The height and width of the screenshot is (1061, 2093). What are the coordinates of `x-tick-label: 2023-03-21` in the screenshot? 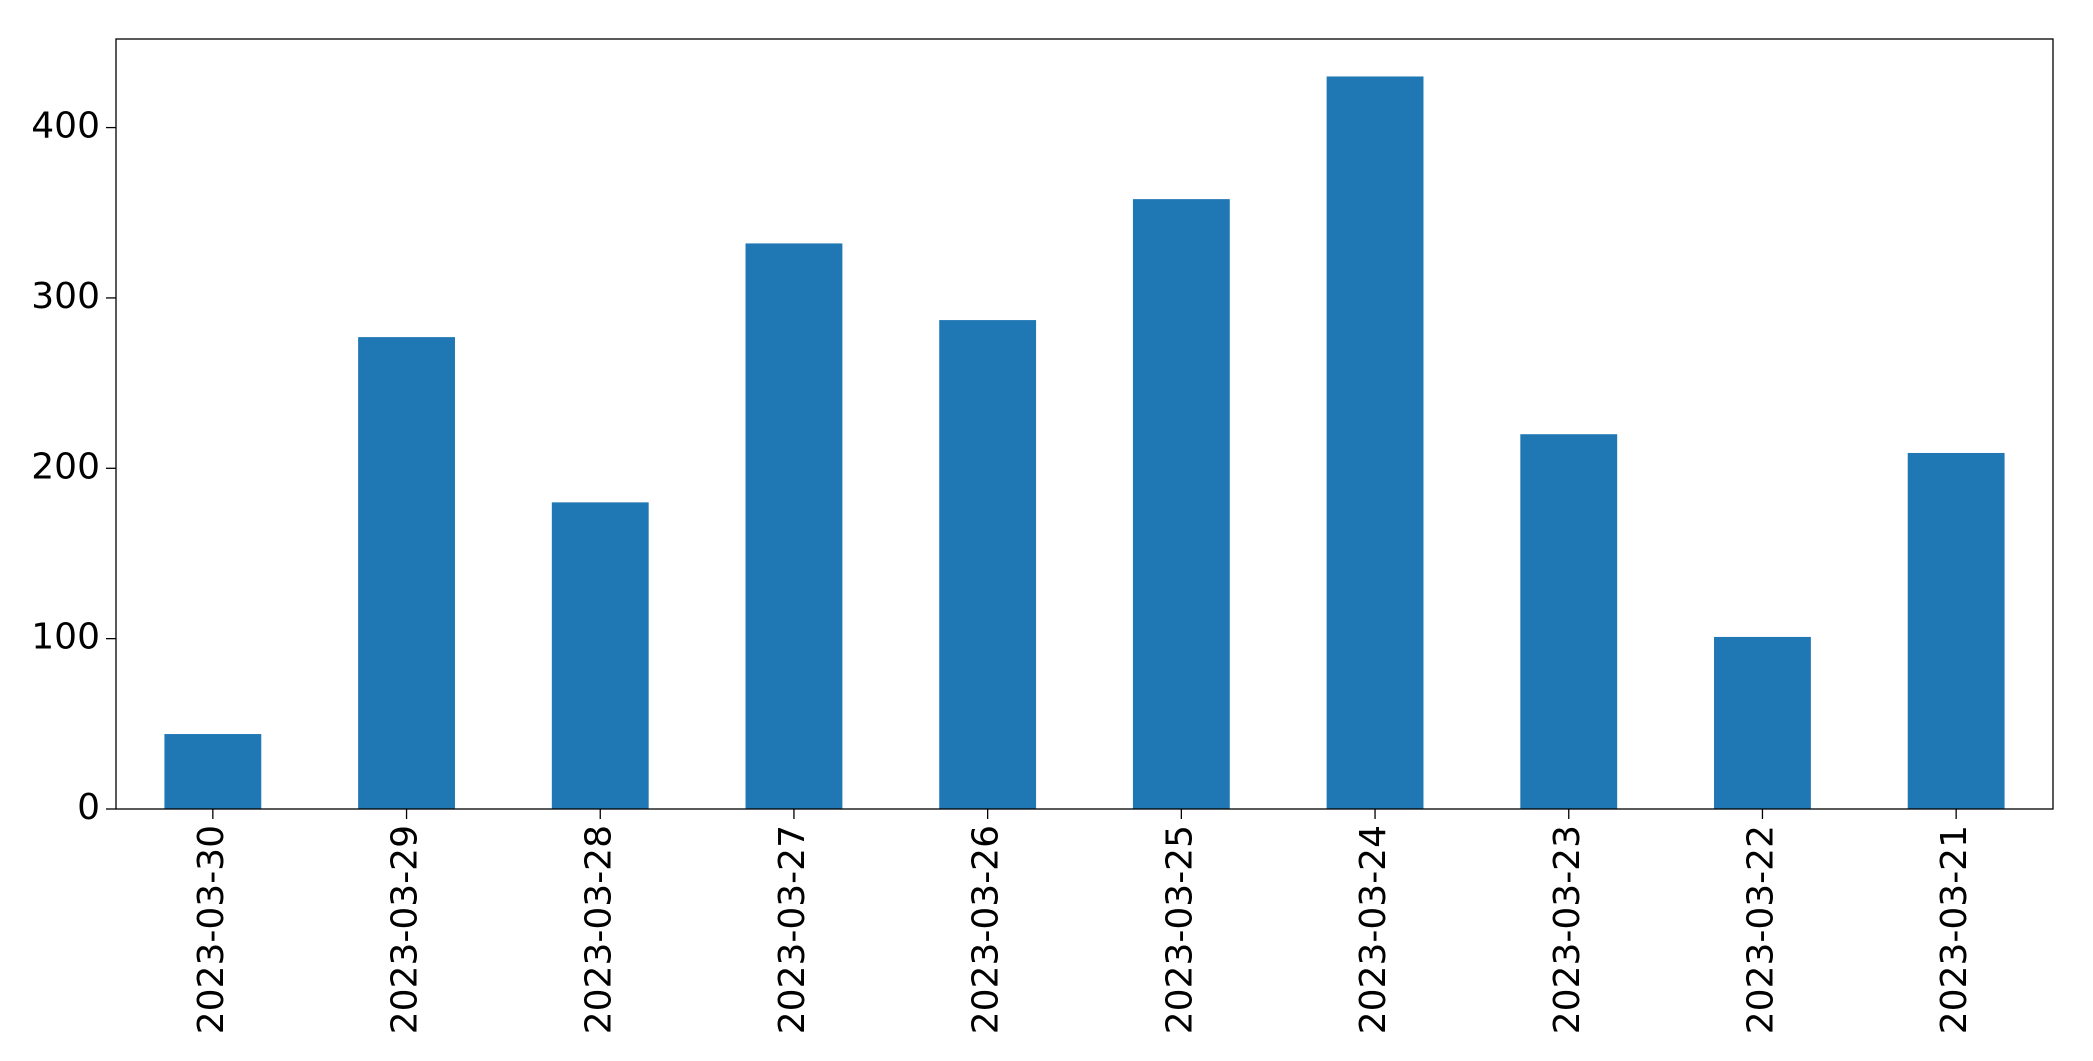 It's located at (1954, 929).